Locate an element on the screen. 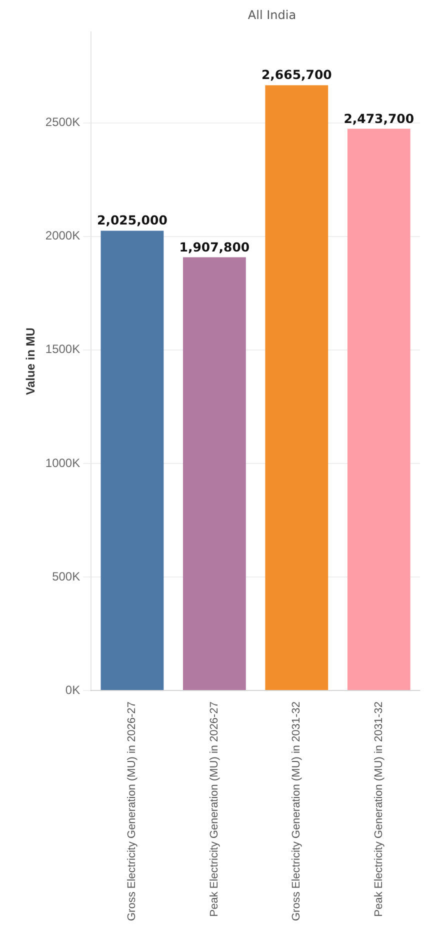  y-tick-label: 2000K is located at coordinates (62, 235).